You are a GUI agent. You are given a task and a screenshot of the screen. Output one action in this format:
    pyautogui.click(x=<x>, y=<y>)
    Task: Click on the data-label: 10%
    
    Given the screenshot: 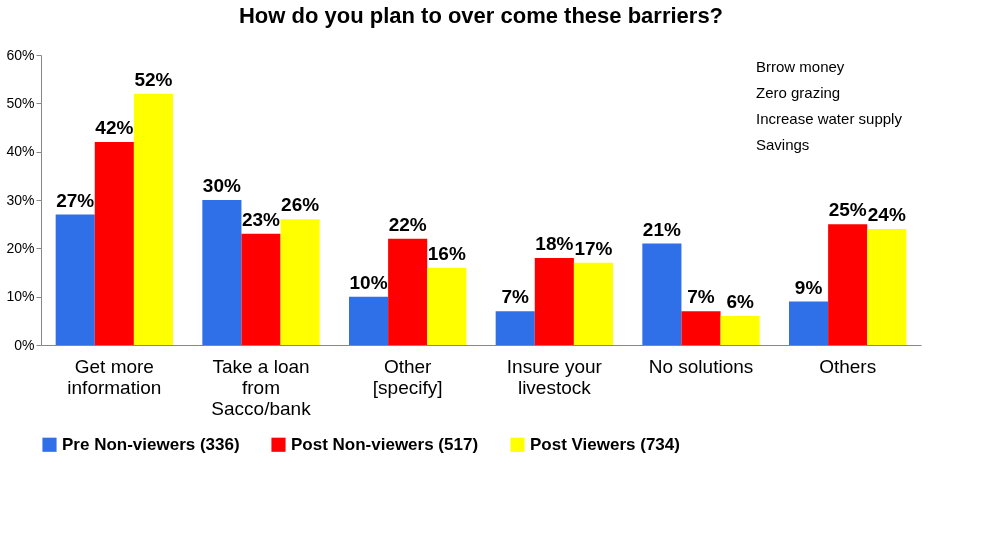 What is the action you would take?
    pyautogui.click(x=368, y=282)
    